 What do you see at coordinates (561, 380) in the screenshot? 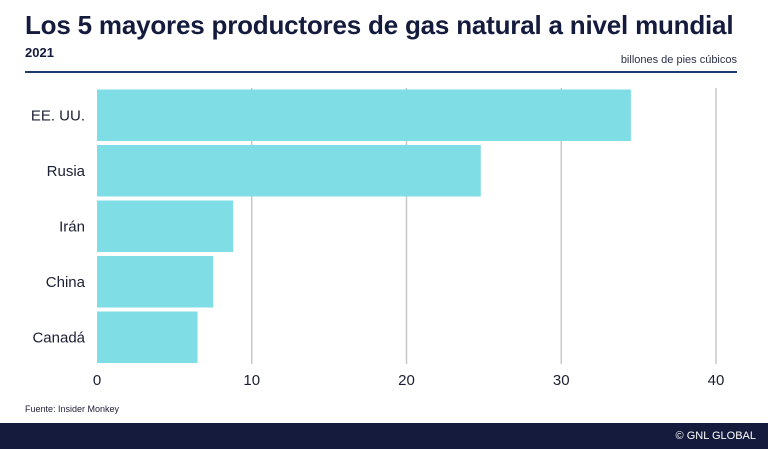
I see `x-tick-label-30: 30` at bounding box center [561, 380].